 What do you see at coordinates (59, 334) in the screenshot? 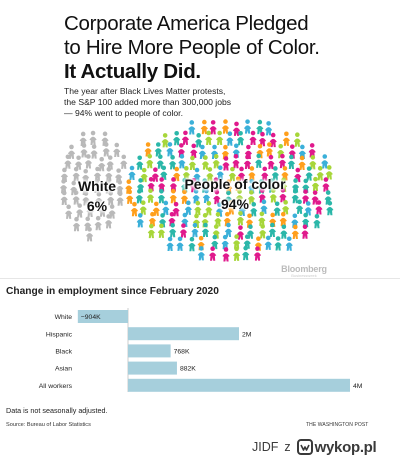
I see `category-label: Hispanic` at bounding box center [59, 334].